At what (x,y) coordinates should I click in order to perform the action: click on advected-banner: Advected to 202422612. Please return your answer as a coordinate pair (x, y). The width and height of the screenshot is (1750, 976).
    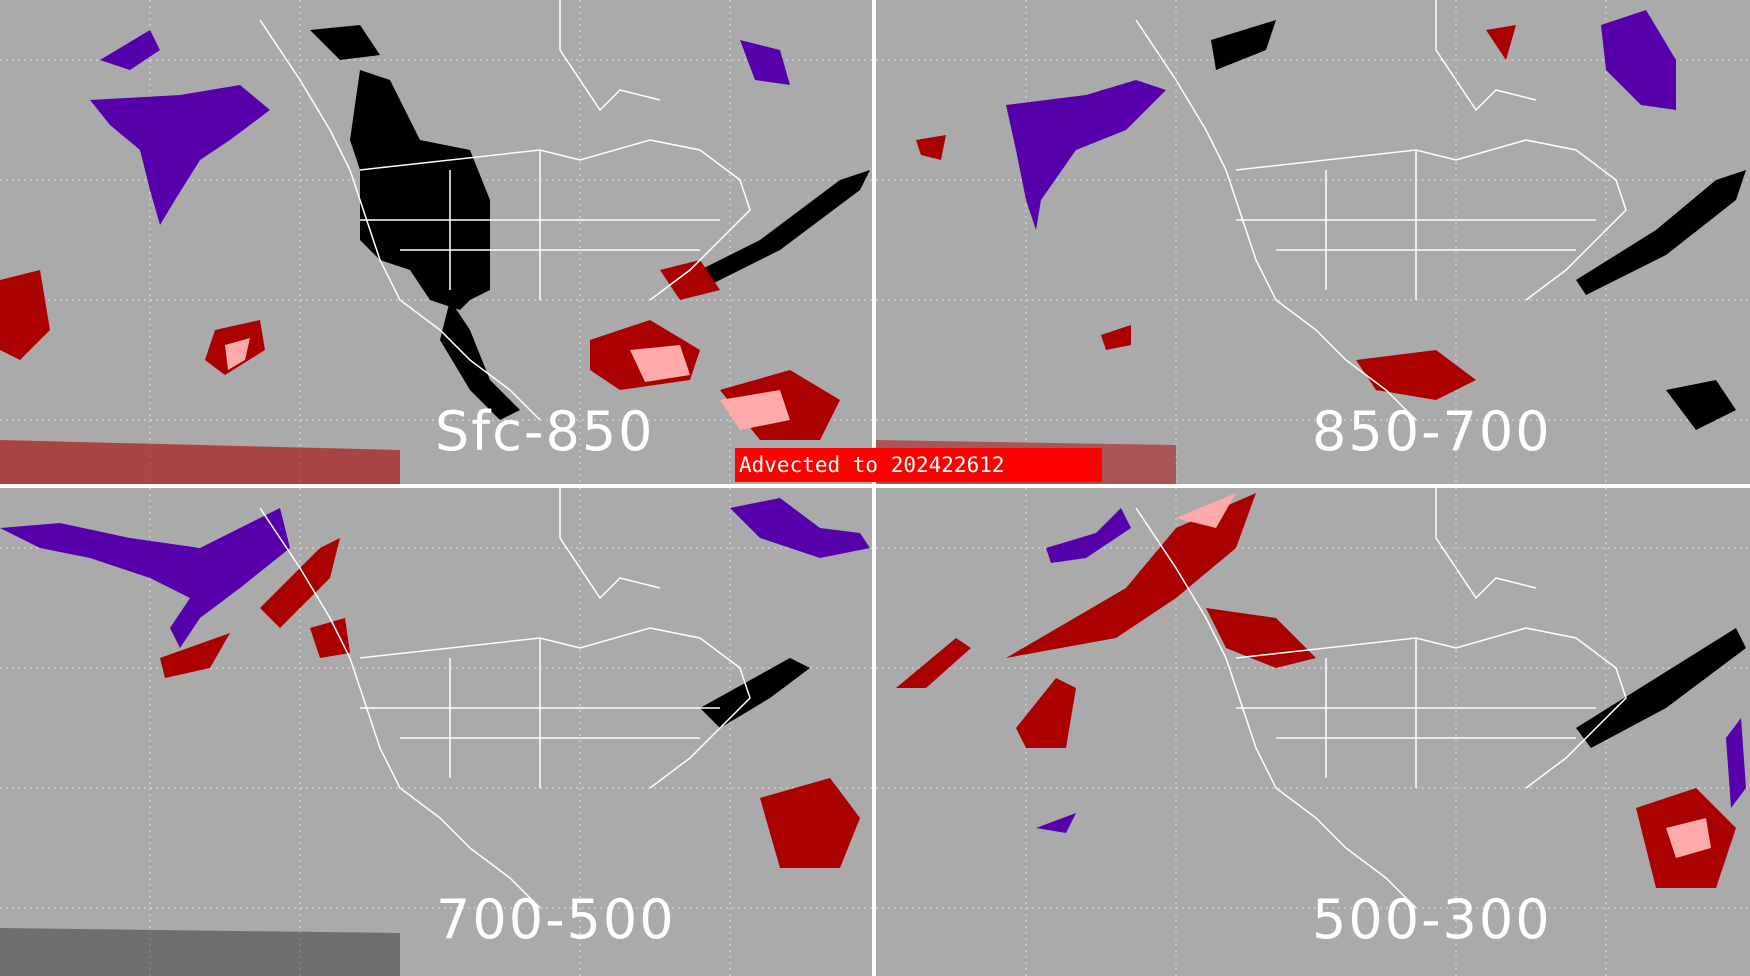
    Looking at the image, I should click on (918, 465).